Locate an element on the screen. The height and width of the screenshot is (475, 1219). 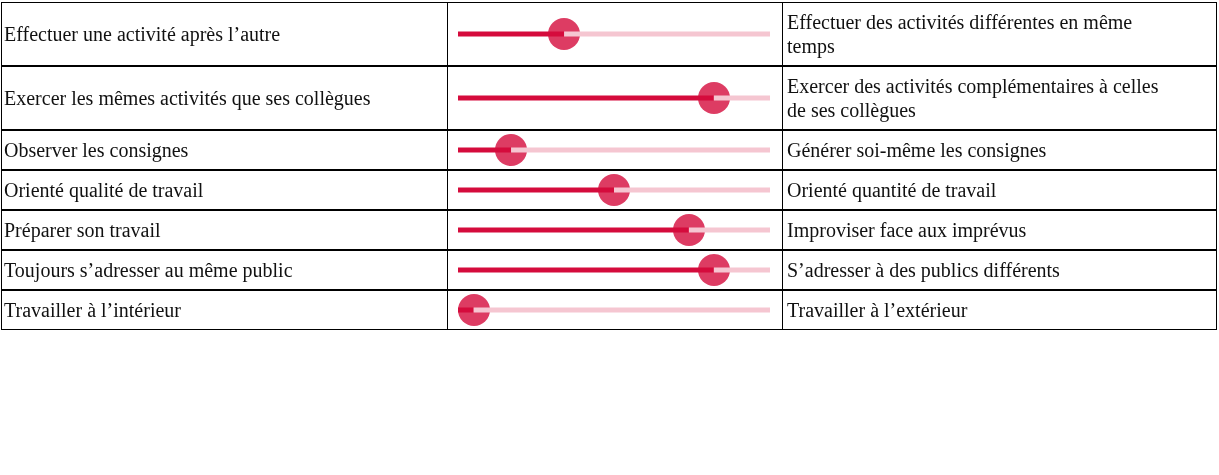
y2-tick-label: Exercer des activités complémentaires à celles de ses collègues is located at coordinates (975, 98).